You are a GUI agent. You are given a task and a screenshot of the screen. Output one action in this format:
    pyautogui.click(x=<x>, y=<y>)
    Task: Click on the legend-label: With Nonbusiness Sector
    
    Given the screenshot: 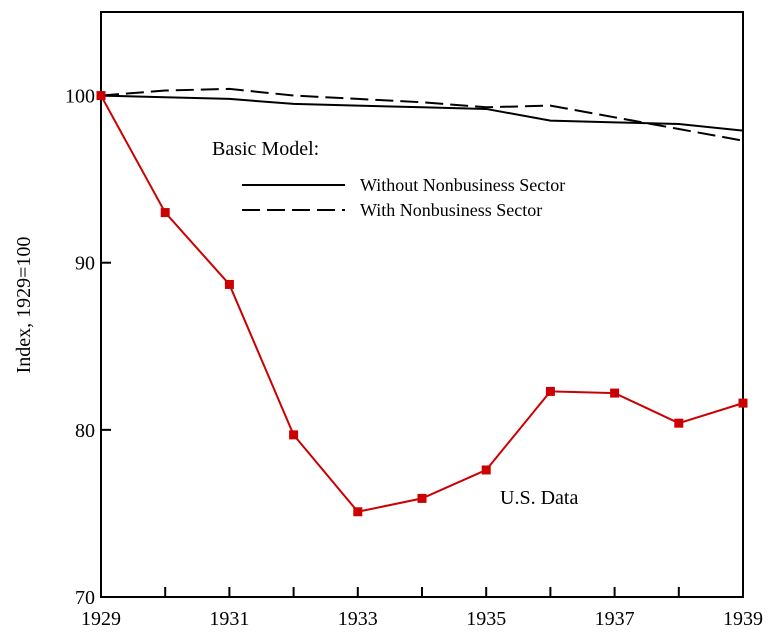 What is the action you would take?
    pyautogui.click(x=451, y=210)
    